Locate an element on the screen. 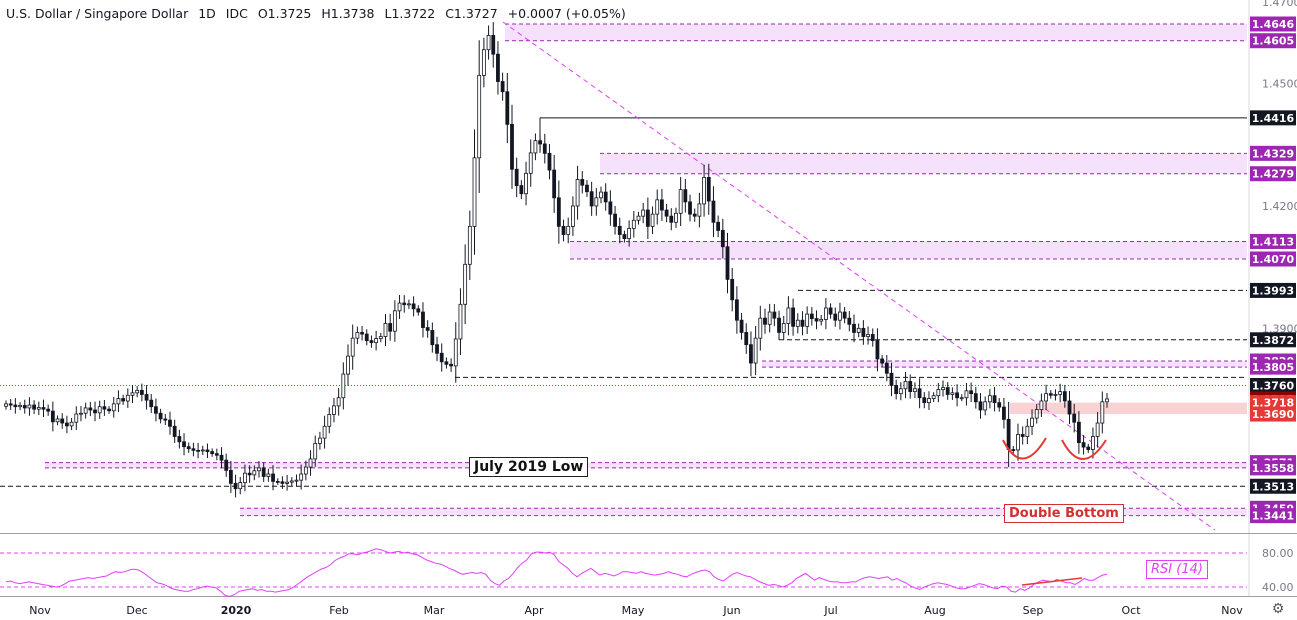 This screenshot has height=620, width=1297. price-label: 1.4070 is located at coordinates (1273, 259).